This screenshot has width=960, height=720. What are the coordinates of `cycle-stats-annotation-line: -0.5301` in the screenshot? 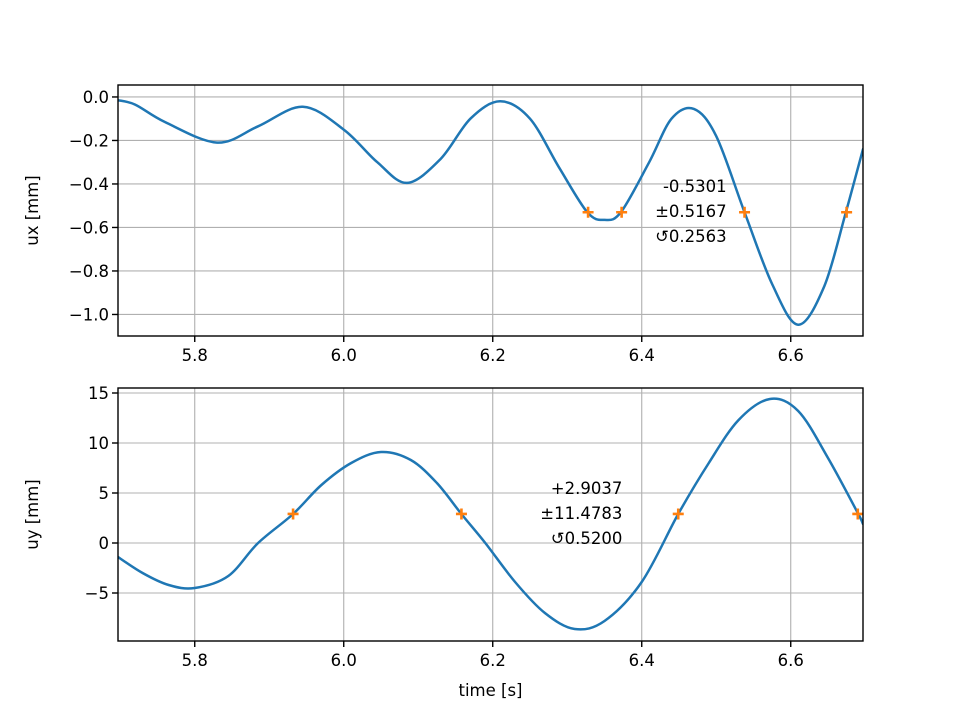 It's located at (695, 186).